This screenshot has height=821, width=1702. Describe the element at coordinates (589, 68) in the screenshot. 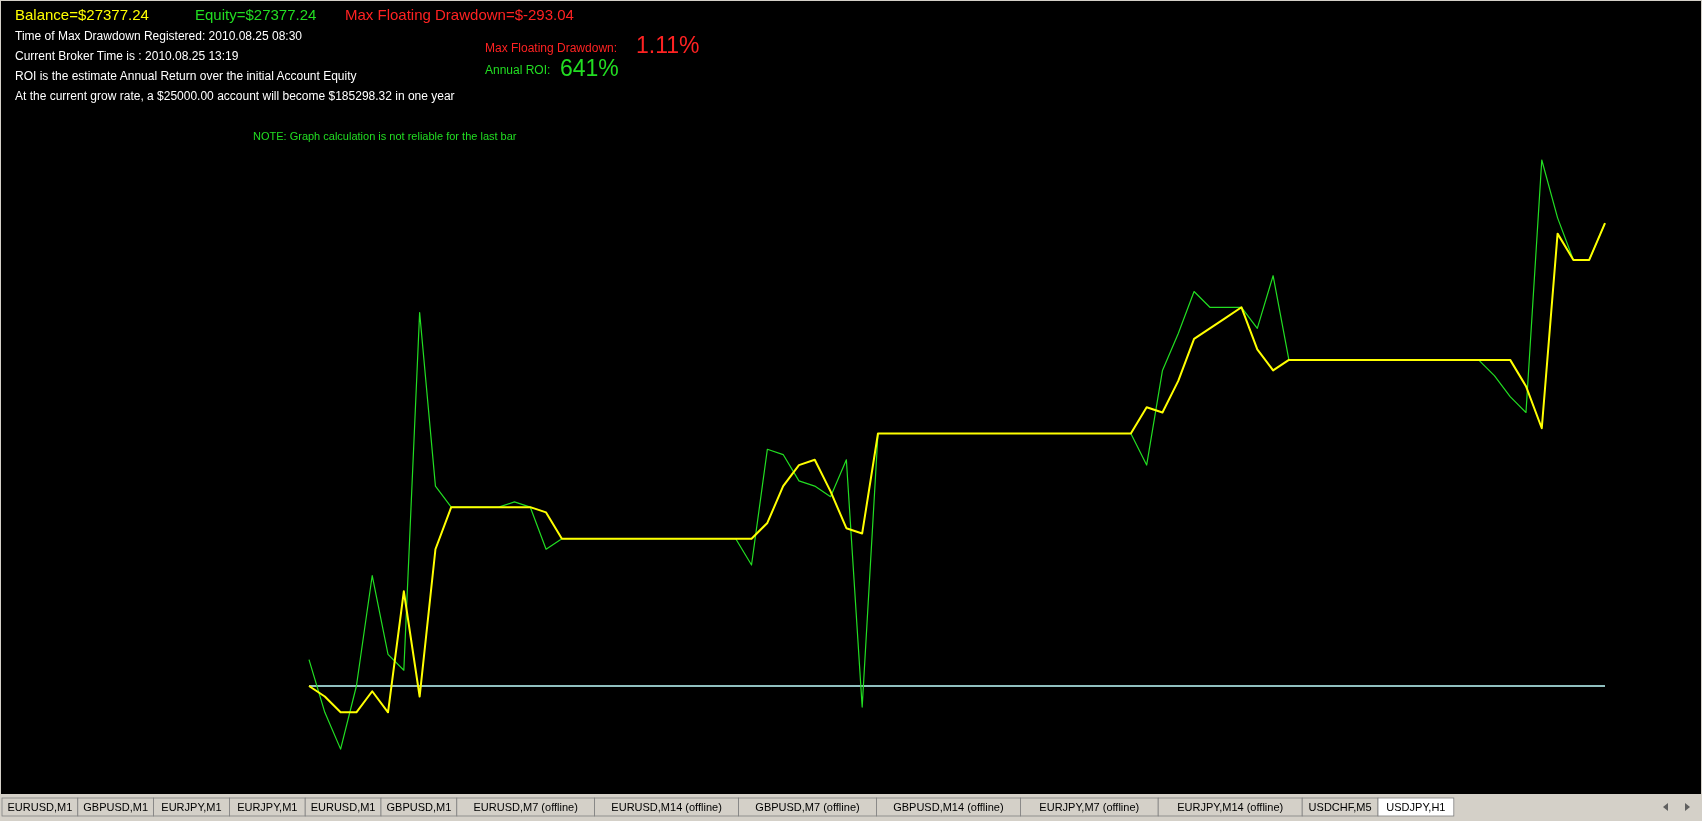

I see `text: 641%` at that location.